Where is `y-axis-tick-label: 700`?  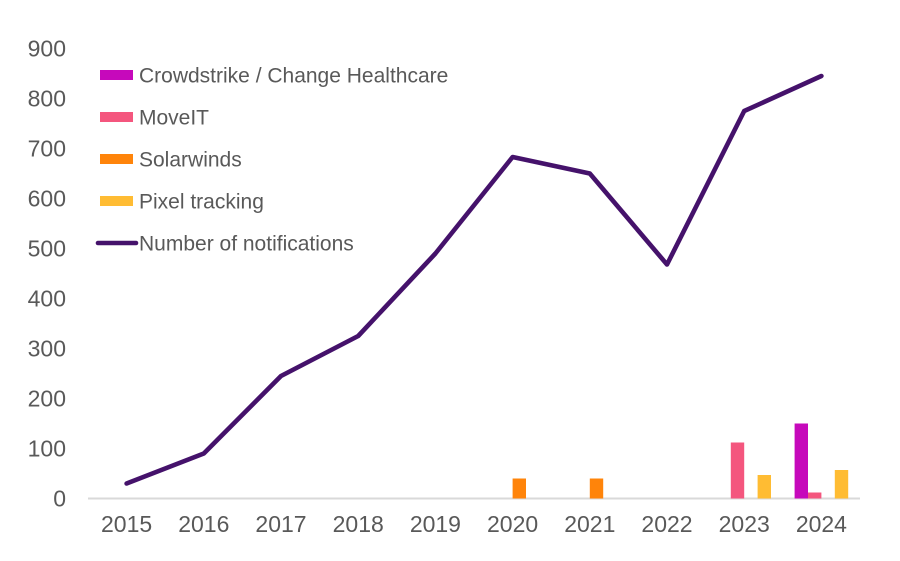
y-axis-tick-label: 700 is located at coordinates (47, 149).